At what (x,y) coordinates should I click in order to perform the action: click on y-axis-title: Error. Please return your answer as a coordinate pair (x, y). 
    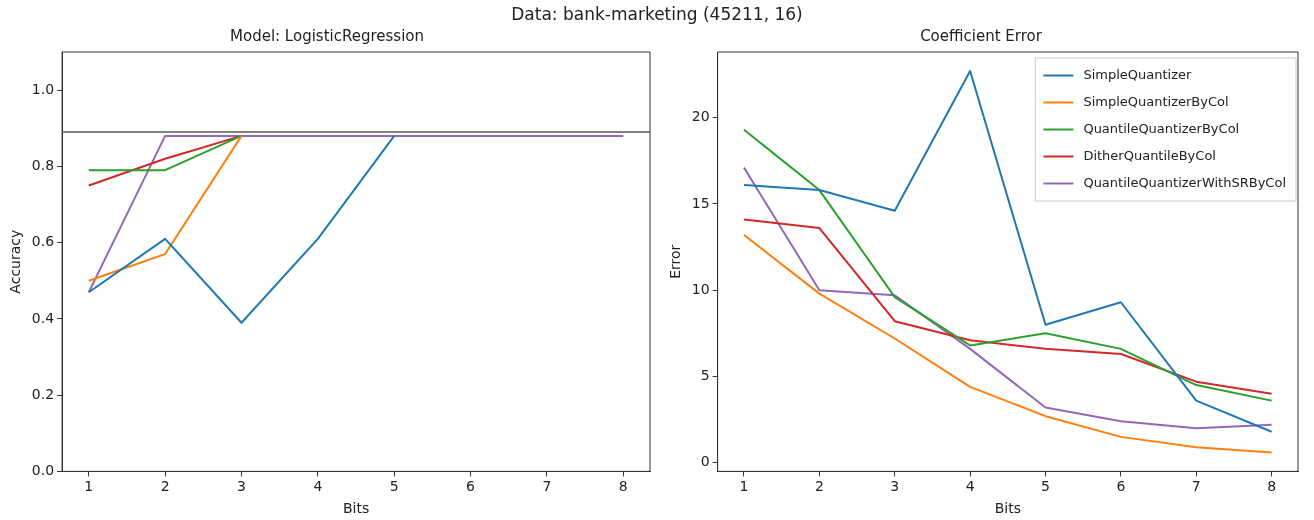
    Looking at the image, I should click on (675, 261).